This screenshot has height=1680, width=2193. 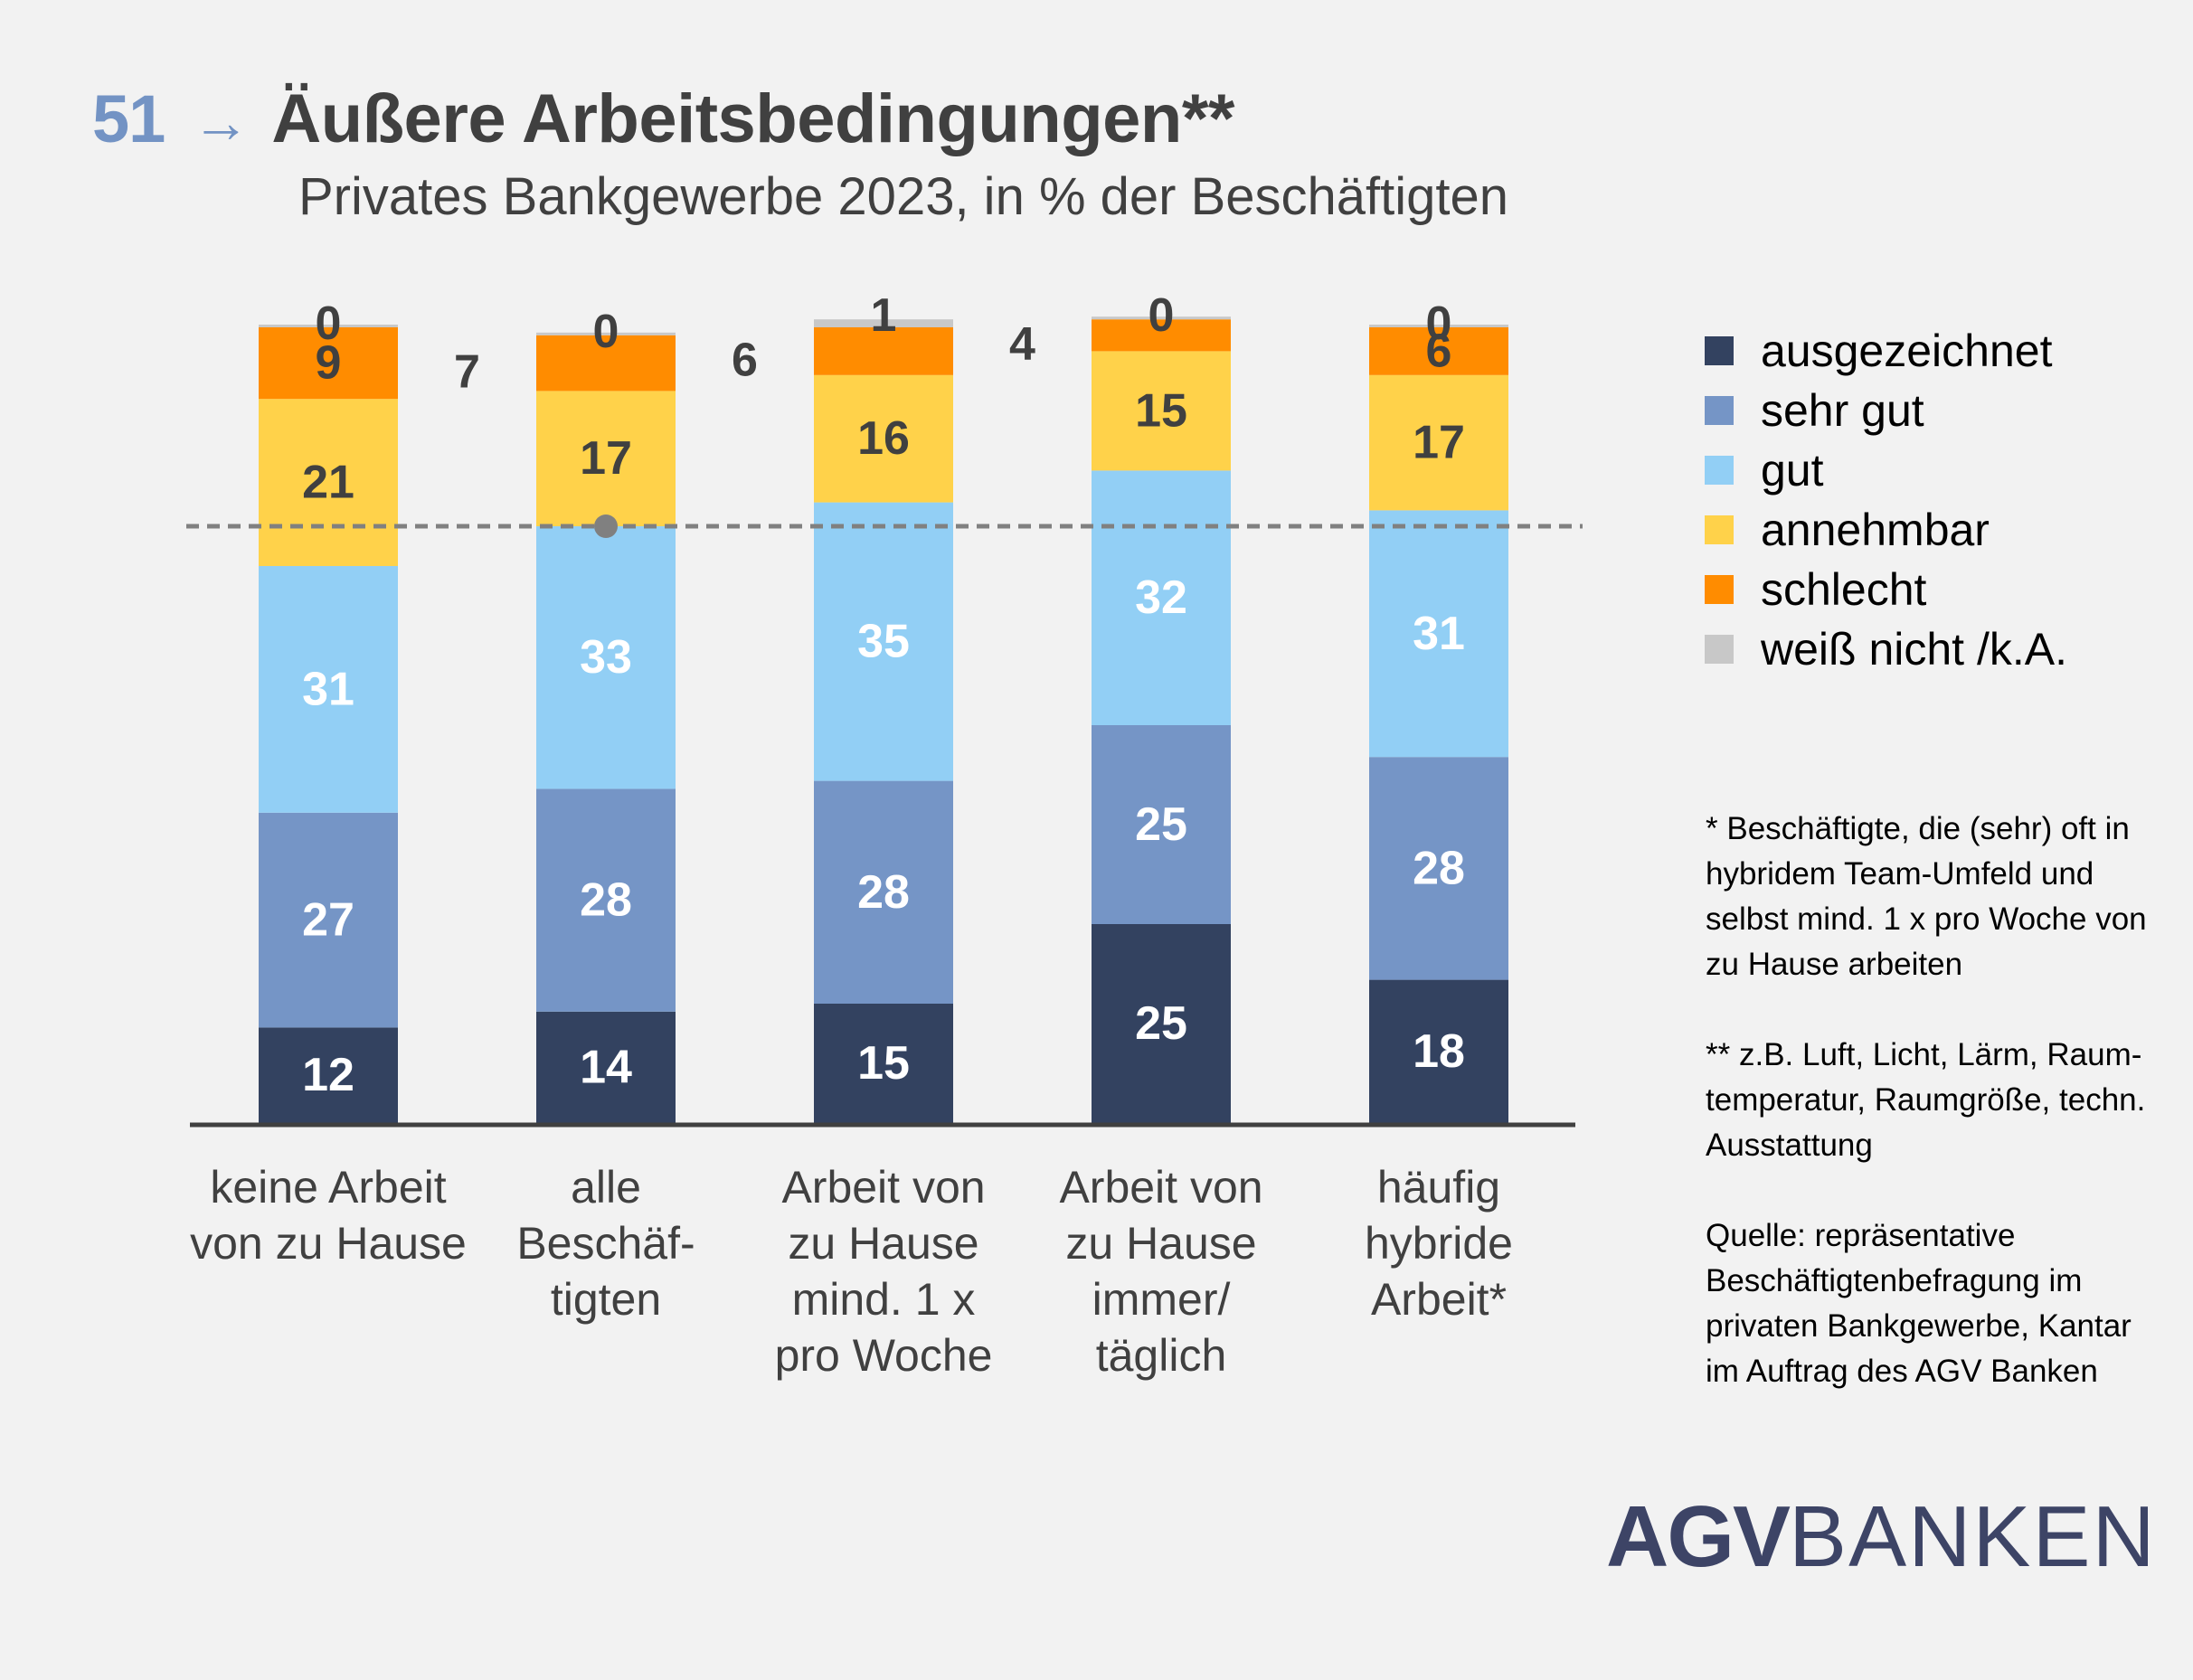 I want to click on value-label: 31, so click(x=328, y=689).